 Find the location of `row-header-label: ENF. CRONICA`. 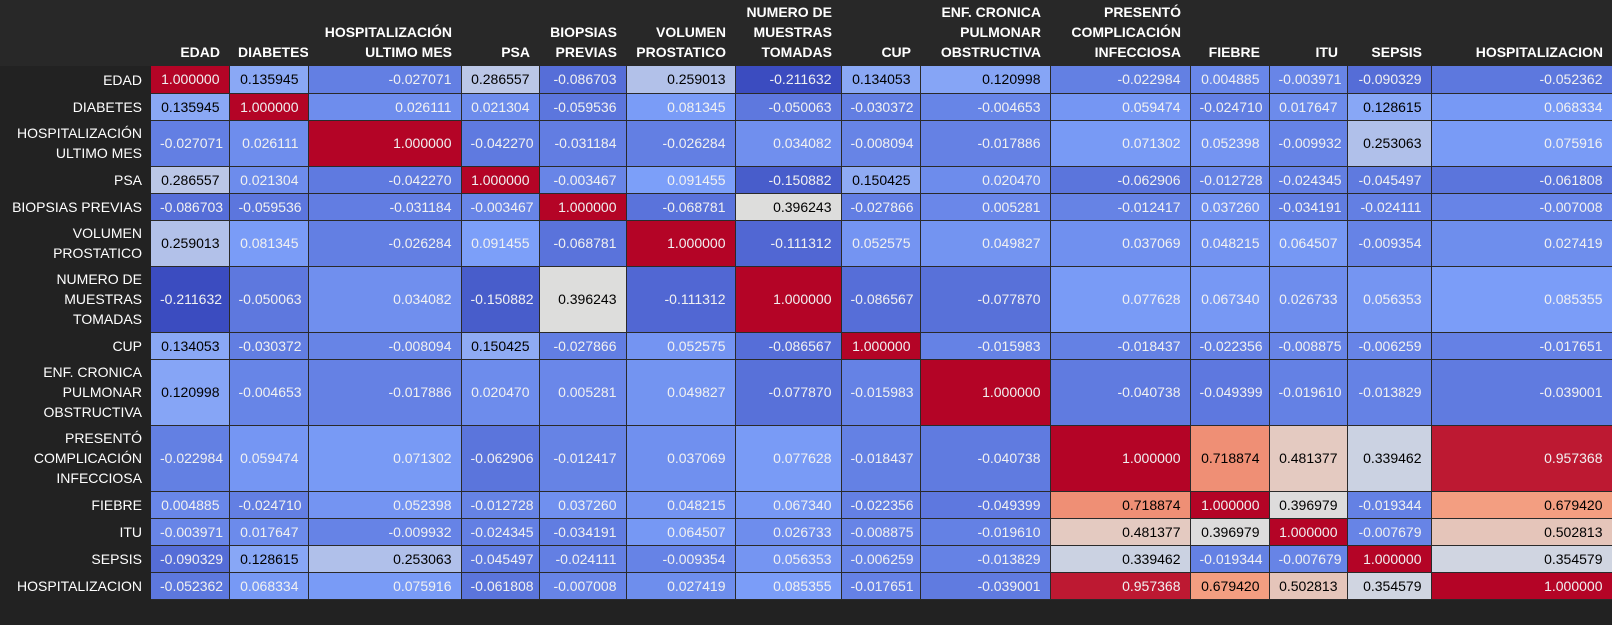

row-header-label: ENF. CRONICA is located at coordinates (92, 372).